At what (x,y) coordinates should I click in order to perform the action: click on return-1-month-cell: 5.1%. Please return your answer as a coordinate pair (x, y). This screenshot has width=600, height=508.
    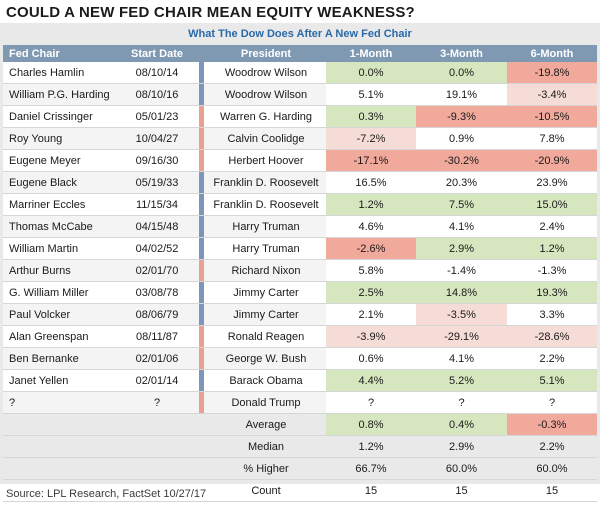
    Looking at the image, I should click on (371, 94).